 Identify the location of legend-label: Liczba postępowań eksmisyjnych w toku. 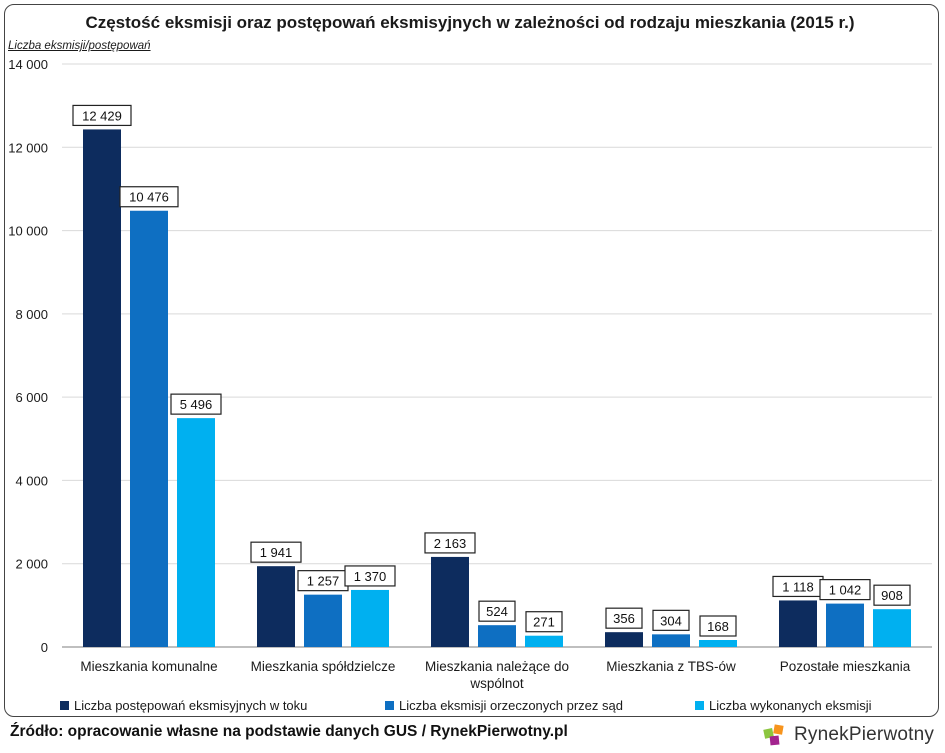
(190, 705).